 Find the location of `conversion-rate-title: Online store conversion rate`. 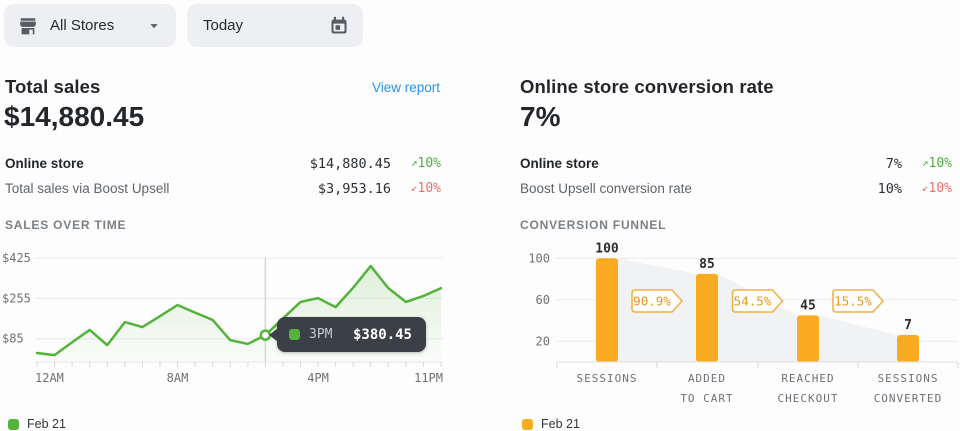

conversion-rate-title: Online store conversion rate is located at coordinates (647, 86).